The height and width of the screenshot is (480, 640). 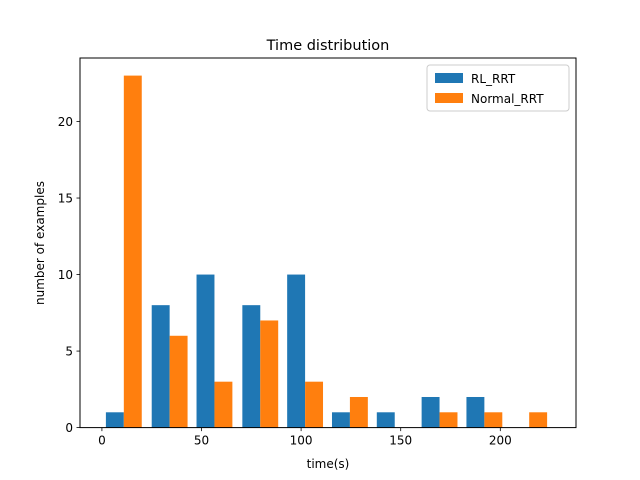 What do you see at coordinates (328, 46) in the screenshot?
I see `chart-title: Time distribution` at bounding box center [328, 46].